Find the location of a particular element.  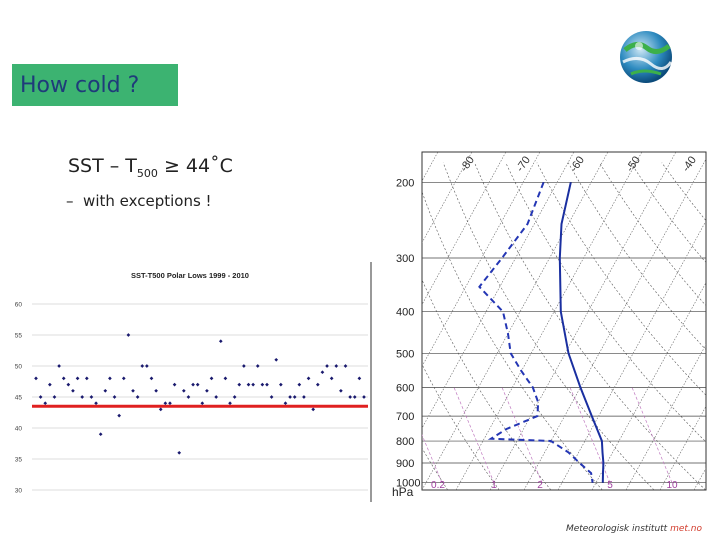

y-tick-label: 40 is located at coordinates (19, 429).